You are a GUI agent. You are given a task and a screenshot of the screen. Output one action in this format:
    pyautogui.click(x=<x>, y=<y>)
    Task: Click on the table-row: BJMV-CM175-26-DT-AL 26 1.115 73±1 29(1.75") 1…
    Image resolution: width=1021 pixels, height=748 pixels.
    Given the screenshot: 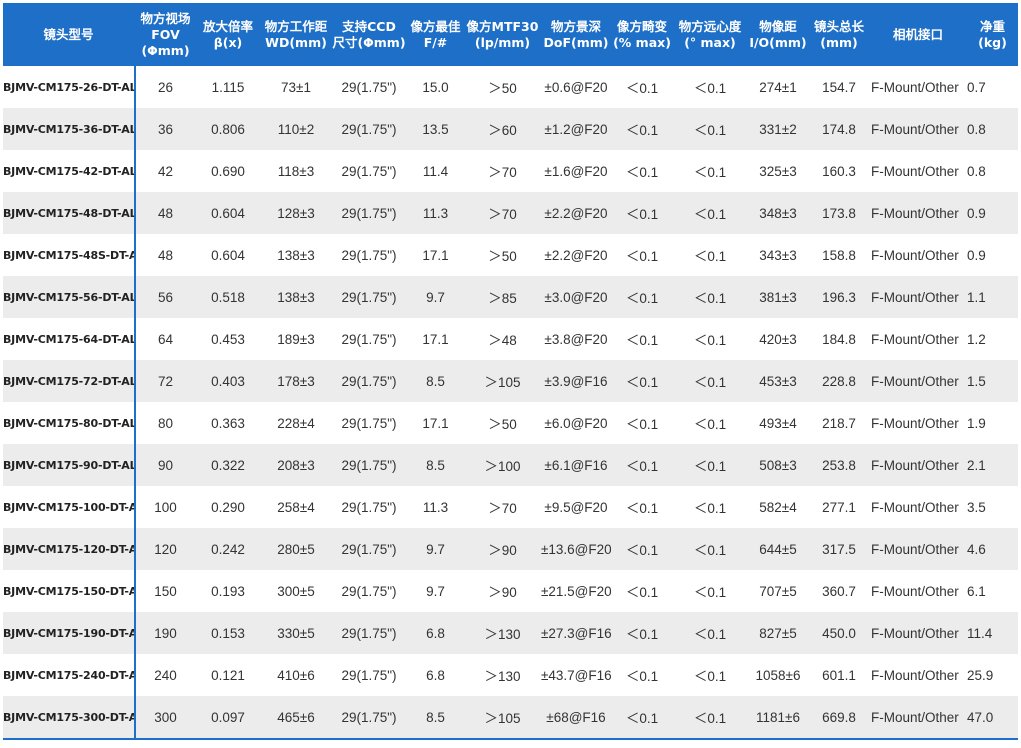 What is the action you would take?
    pyautogui.click(x=510, y=87)
    